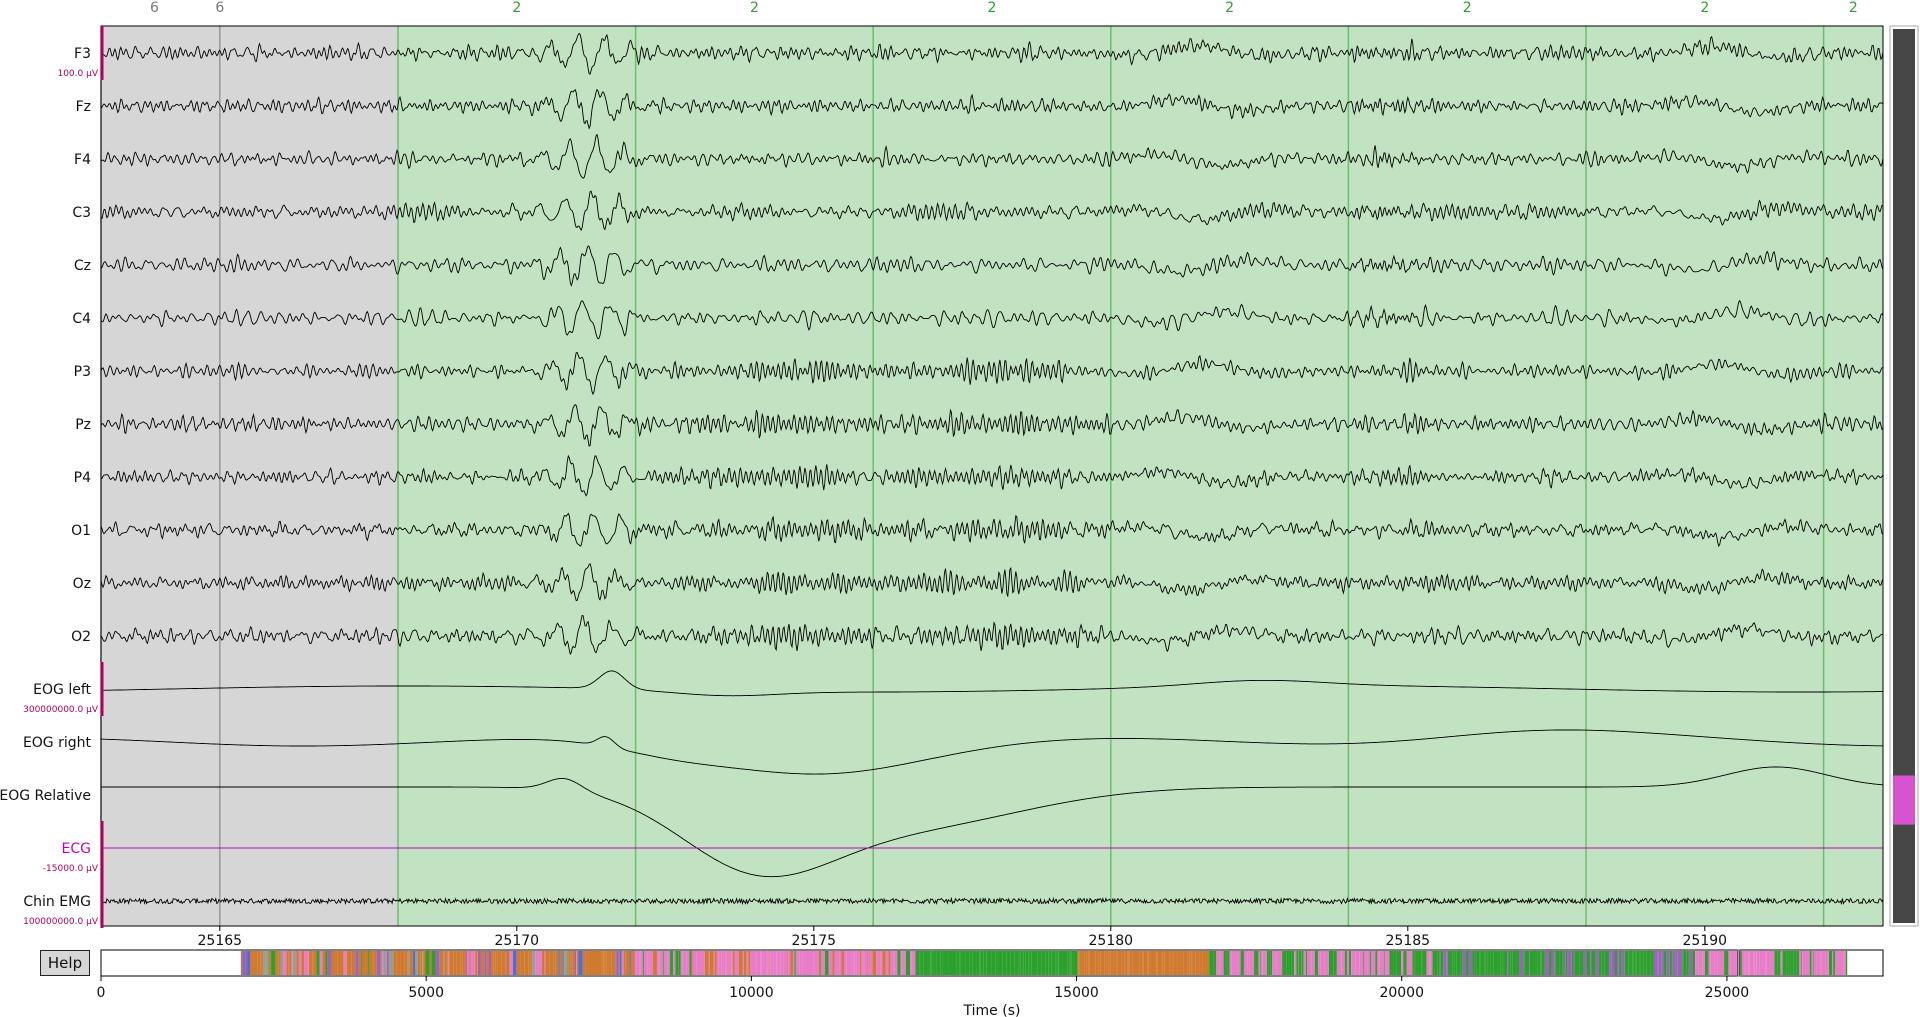 This screenshot has width=1920, height=1017. Describe the element at coordinates (61, 922) in the screenshot. I see `scale-label: 100000000.0 µV` at that location.